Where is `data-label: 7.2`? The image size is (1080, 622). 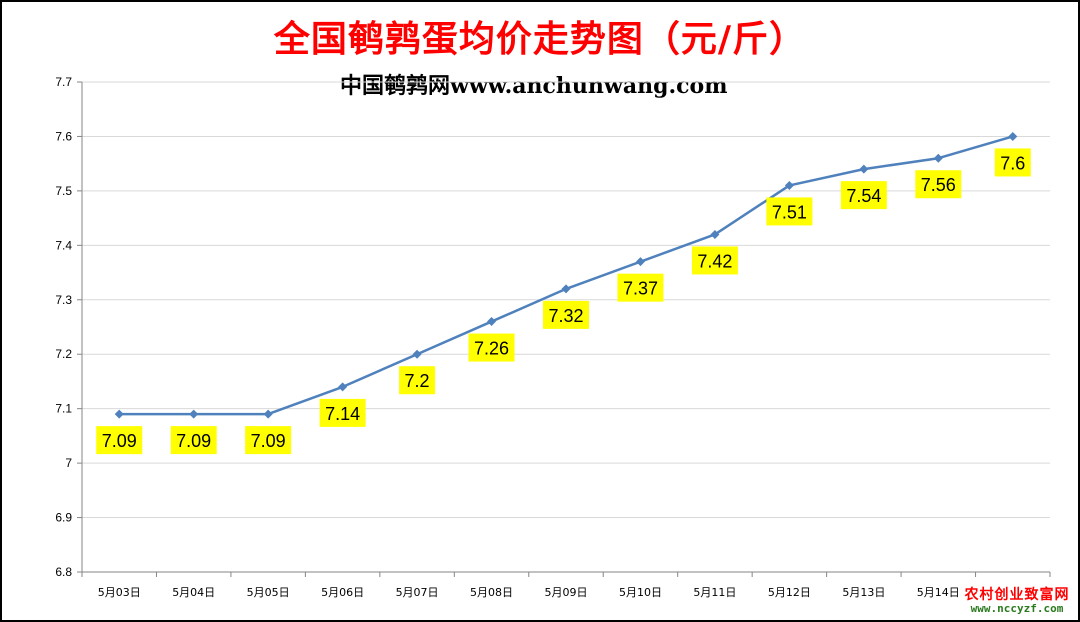
data-label: 7.2 is located at coordinates (417, 381).